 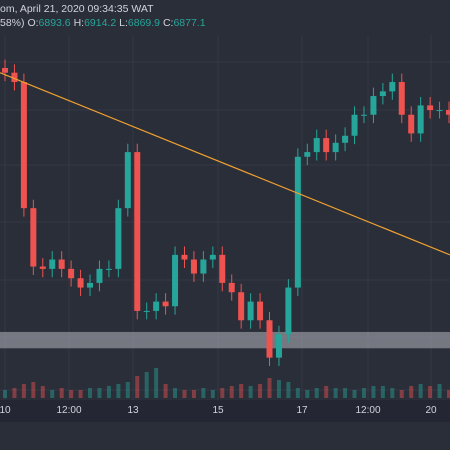 What do you see at coordinates (54, 23) in the screenshot?
I see `open-value: 6893.6` at bounding box center [54, 23].